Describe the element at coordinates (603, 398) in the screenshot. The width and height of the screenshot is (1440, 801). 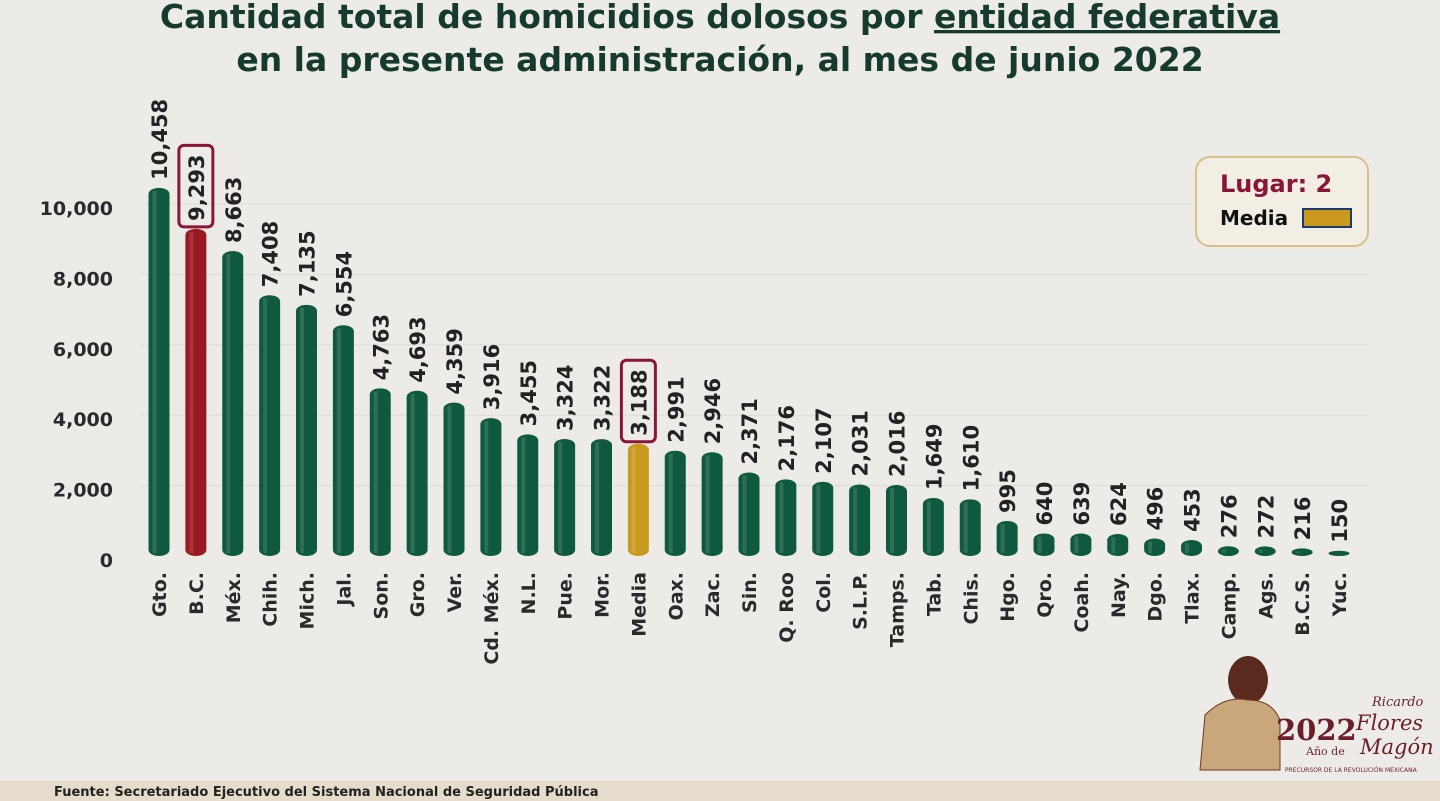
I see `data-label: 3,322` at that location.